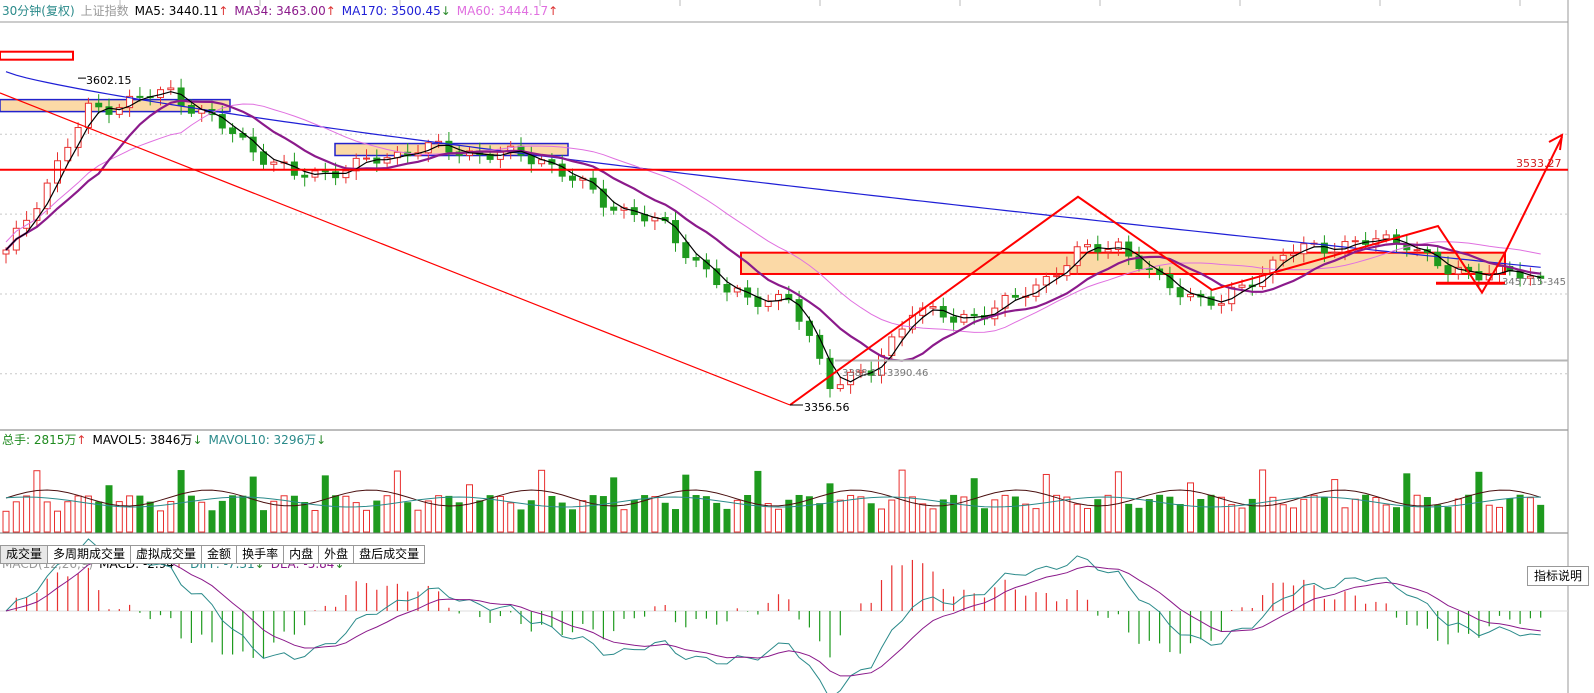  I want to click on tab-after-hours-volume: 盘后成交量, so click(390, 554).